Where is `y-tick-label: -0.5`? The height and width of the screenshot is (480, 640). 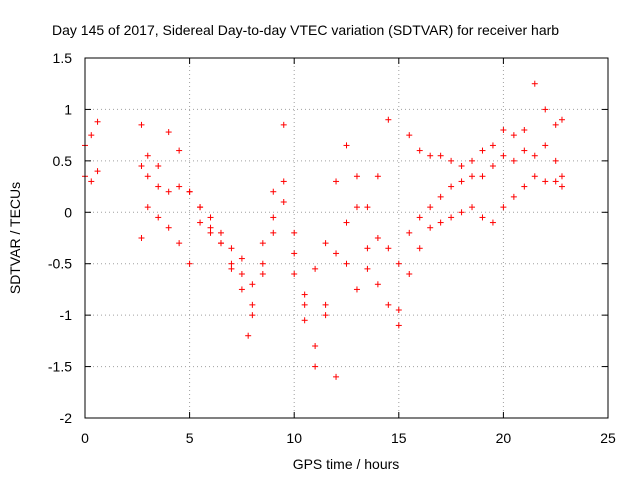
y-tick-label: -0.5 is located at coordinates (60, 264).